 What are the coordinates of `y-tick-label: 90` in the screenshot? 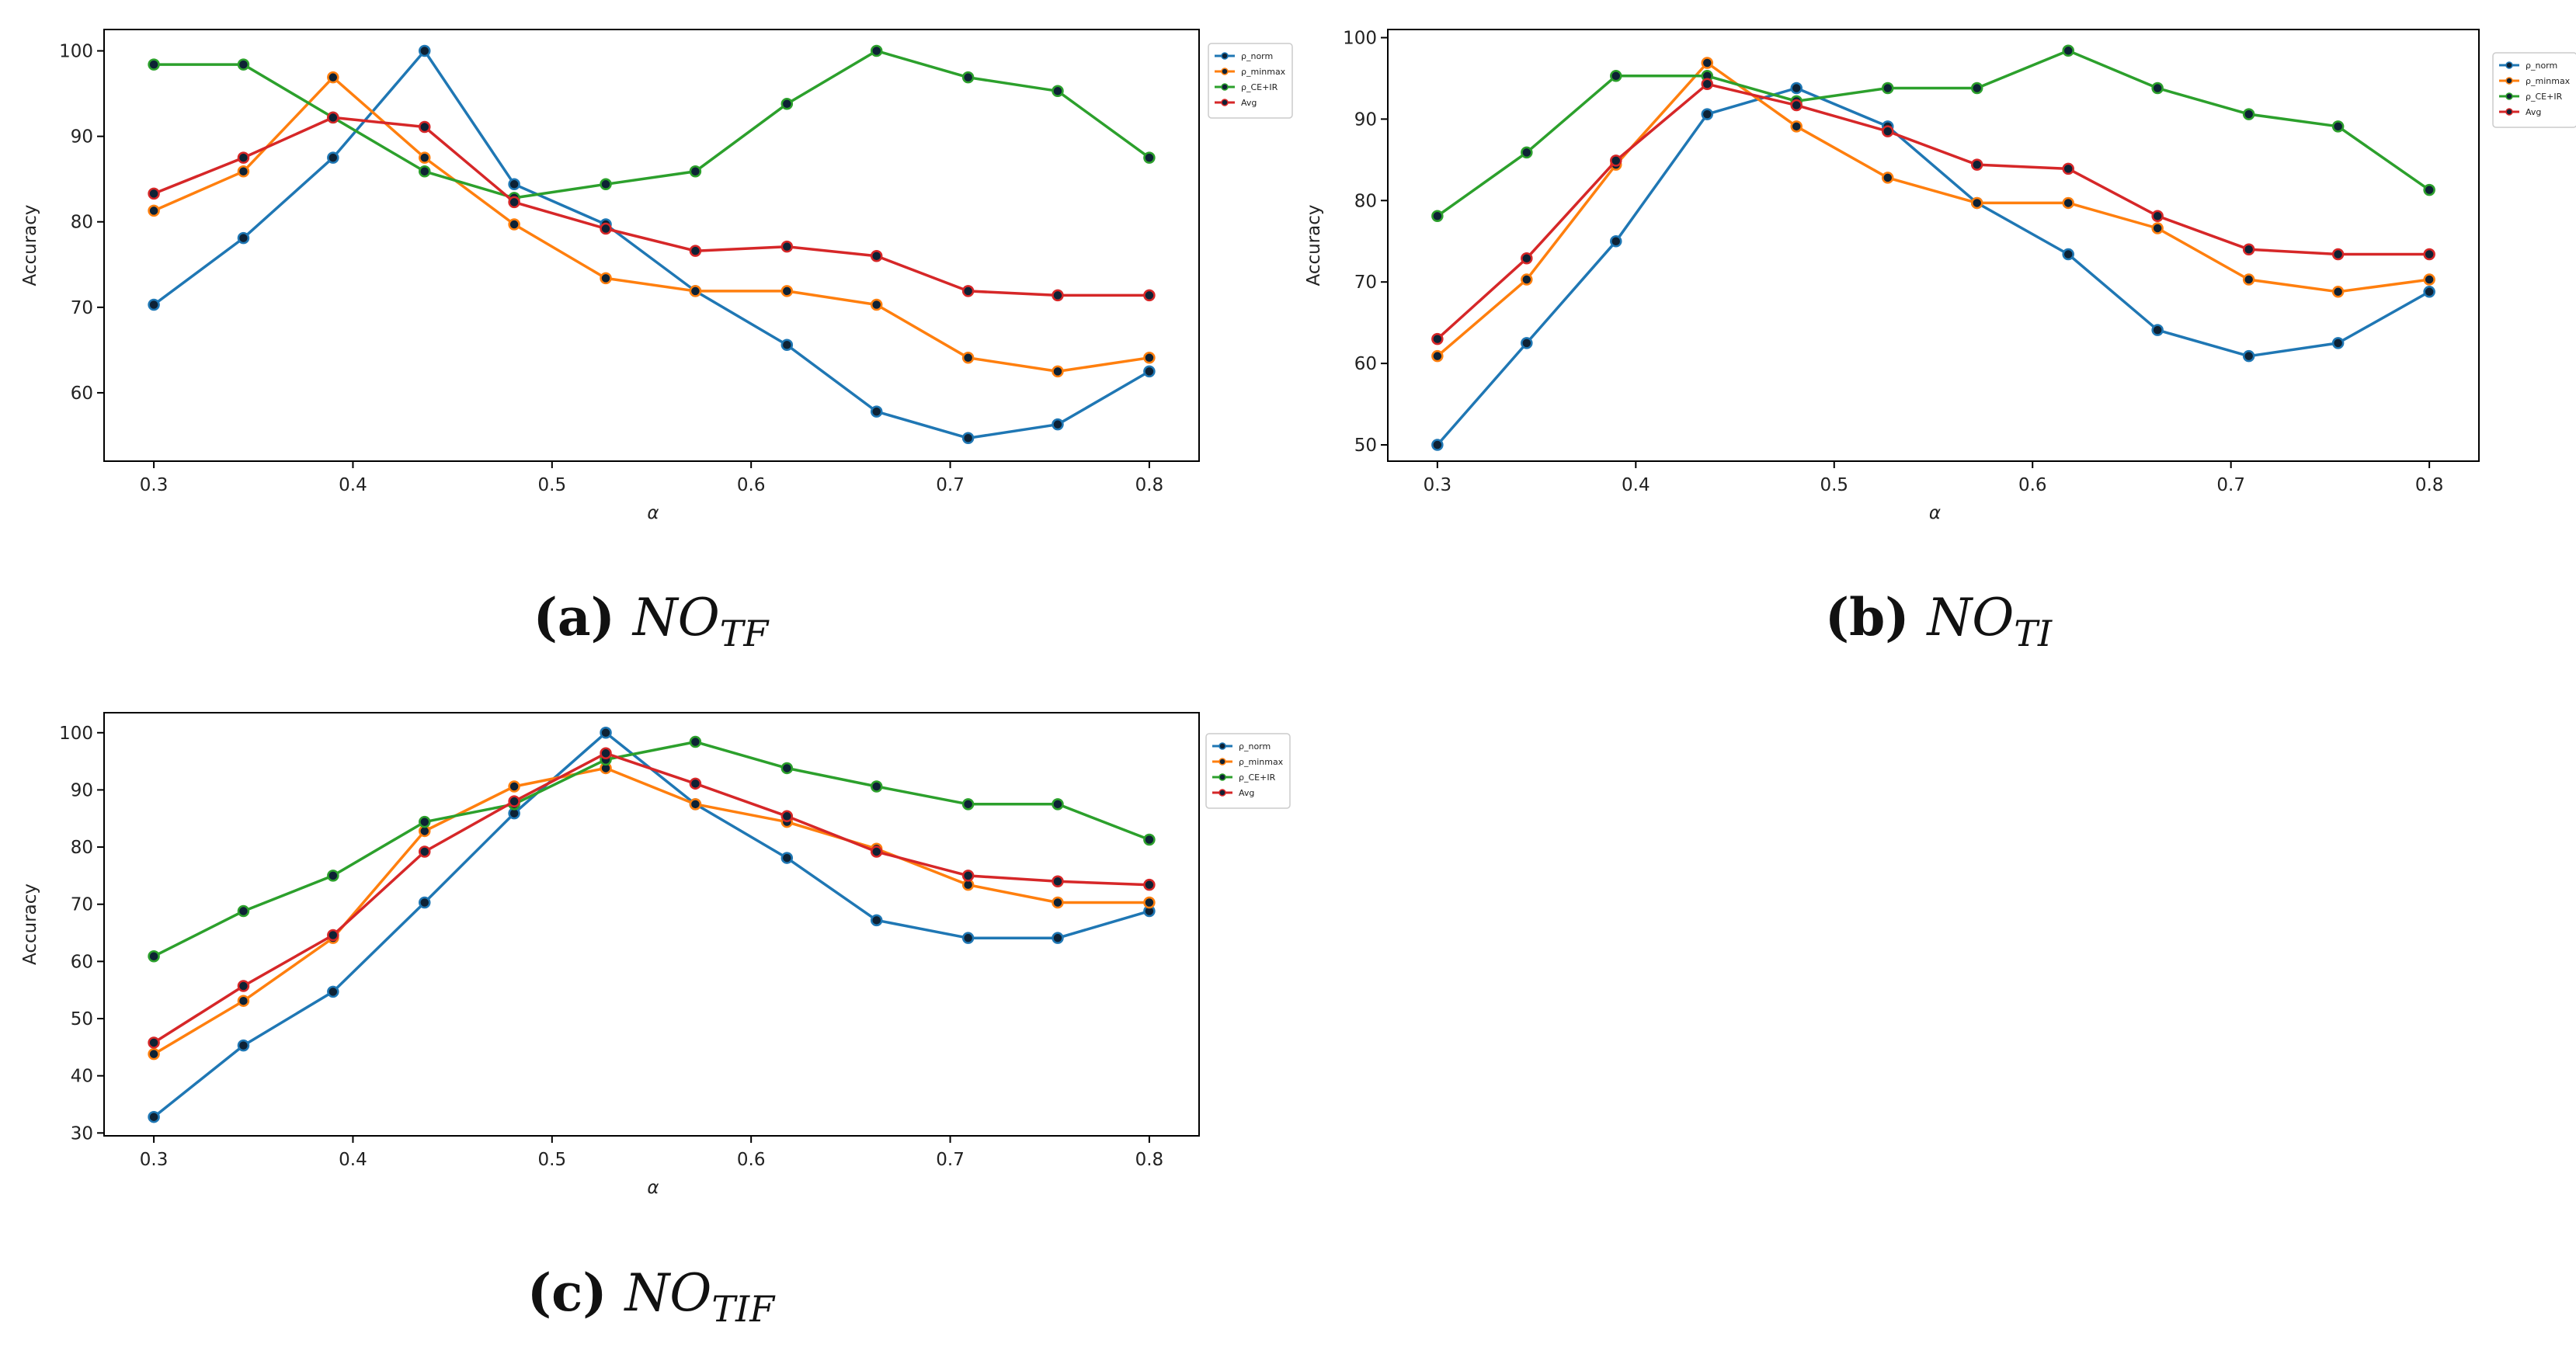 It's located at (82, 137).